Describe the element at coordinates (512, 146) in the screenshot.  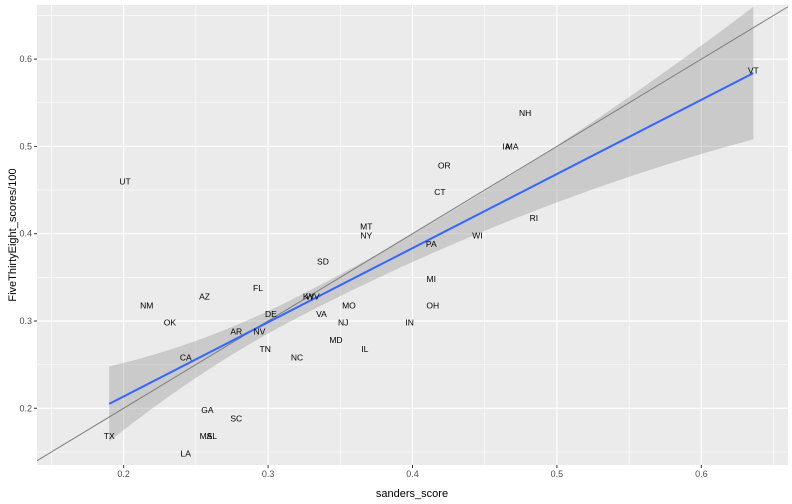
I see `point-label-ma: MA` at that location.